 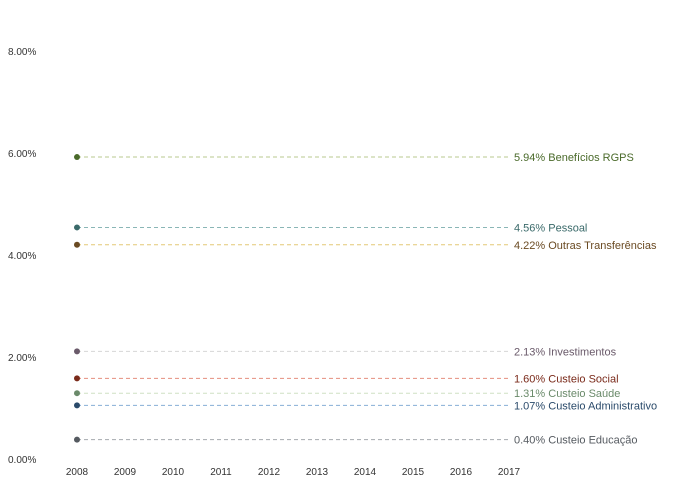 I want to click on series-custeio-administrativo: 1.07% Custeio Administrativo, so click(x=365, y=406).